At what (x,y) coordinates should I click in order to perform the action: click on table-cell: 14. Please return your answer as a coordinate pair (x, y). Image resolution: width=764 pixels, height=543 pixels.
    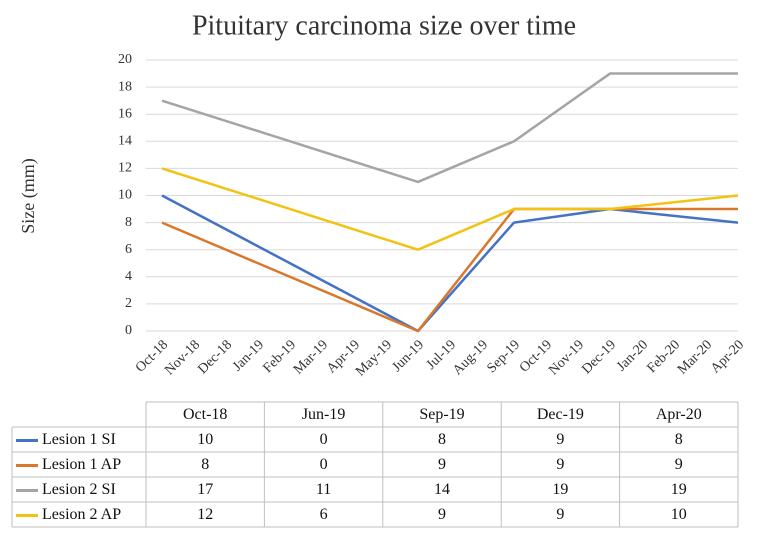
    Looking at the image, I should click on (442, 489).